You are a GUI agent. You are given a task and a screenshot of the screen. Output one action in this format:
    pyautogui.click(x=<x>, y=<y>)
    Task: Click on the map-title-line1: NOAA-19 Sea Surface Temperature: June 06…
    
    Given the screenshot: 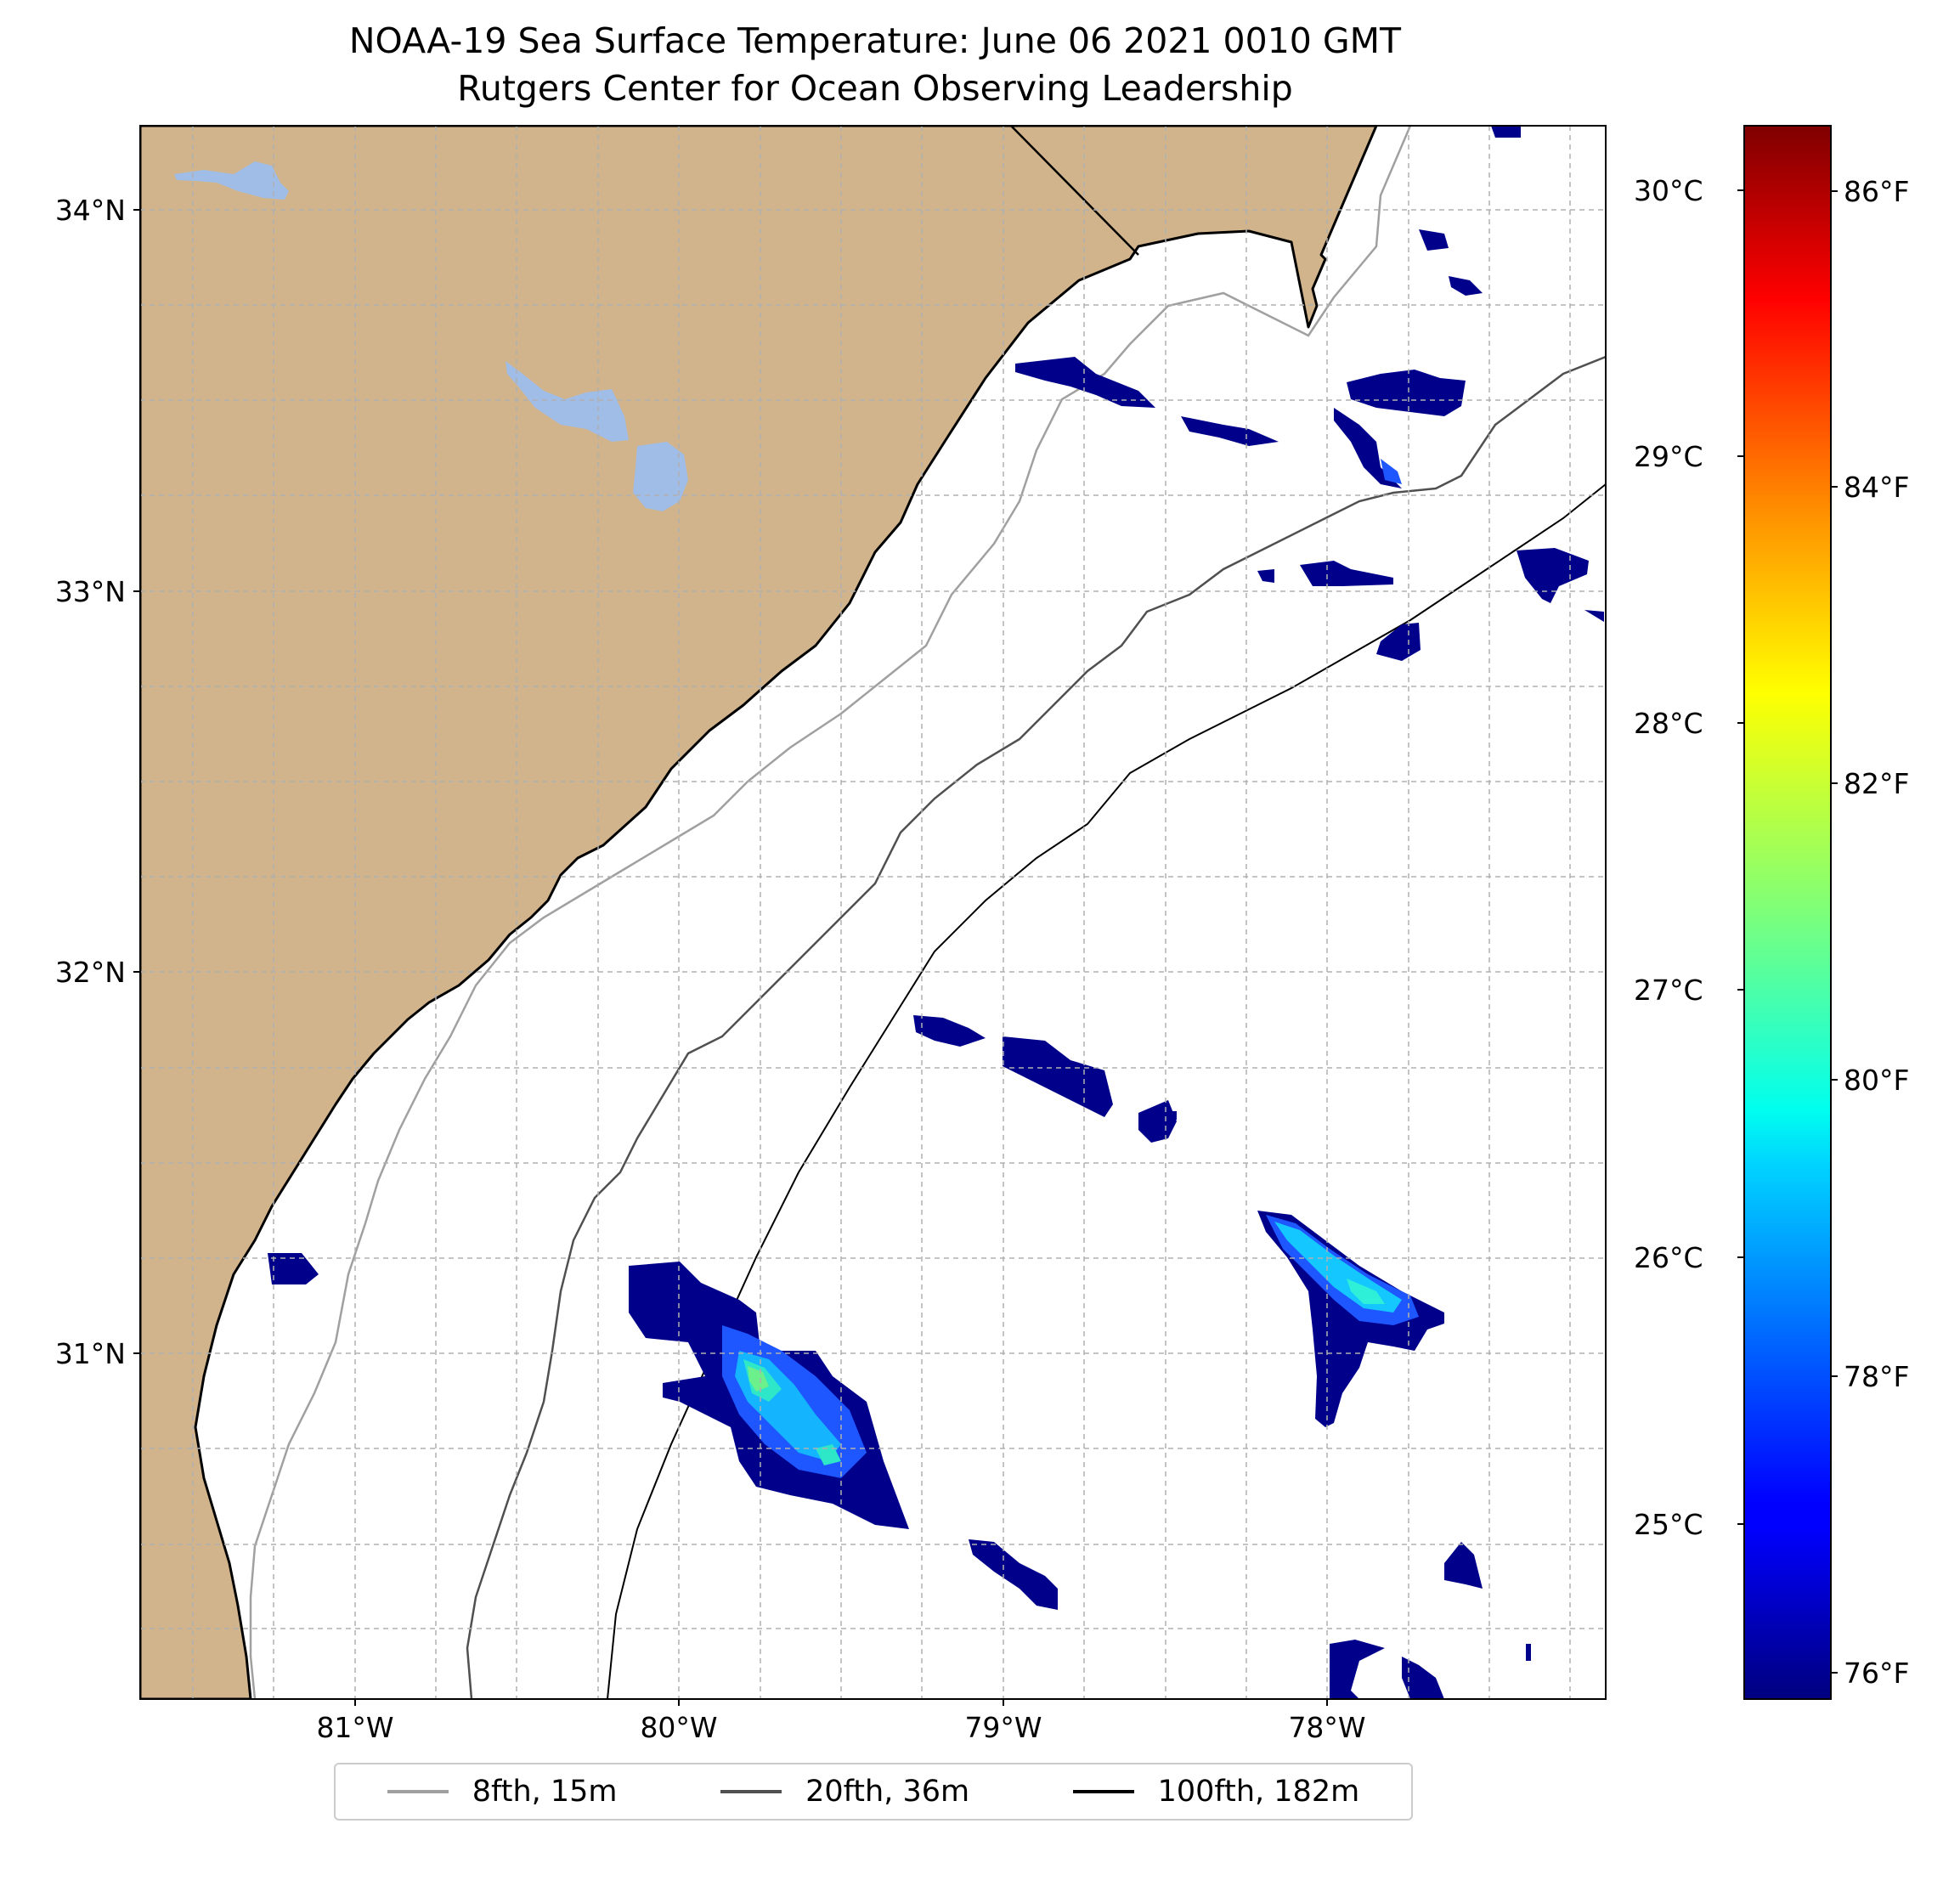 What is the action you would take?
    pyautogui.click(x=876, y=41)
    